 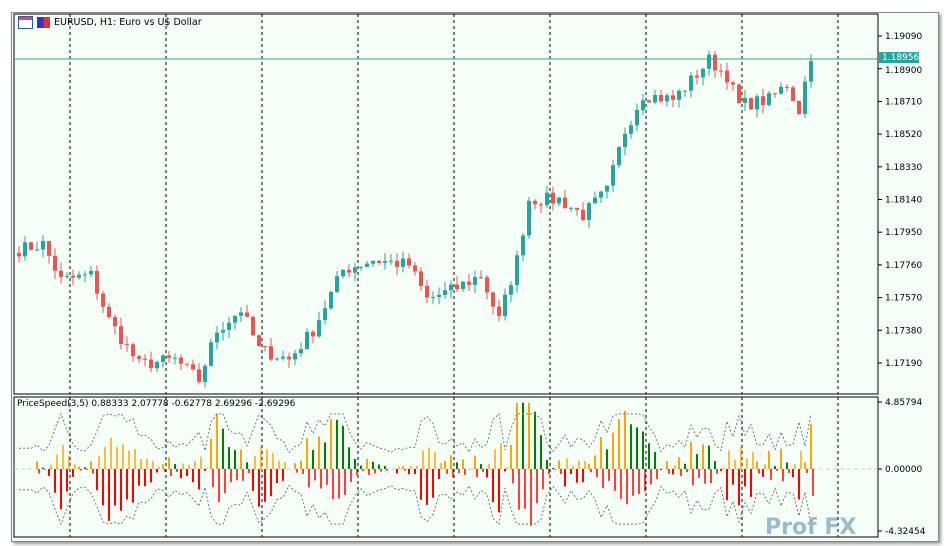 I want to click on symbol-label: EURUSD, H1: Euro vs U$ Dollar, so click(x=128, y=22).